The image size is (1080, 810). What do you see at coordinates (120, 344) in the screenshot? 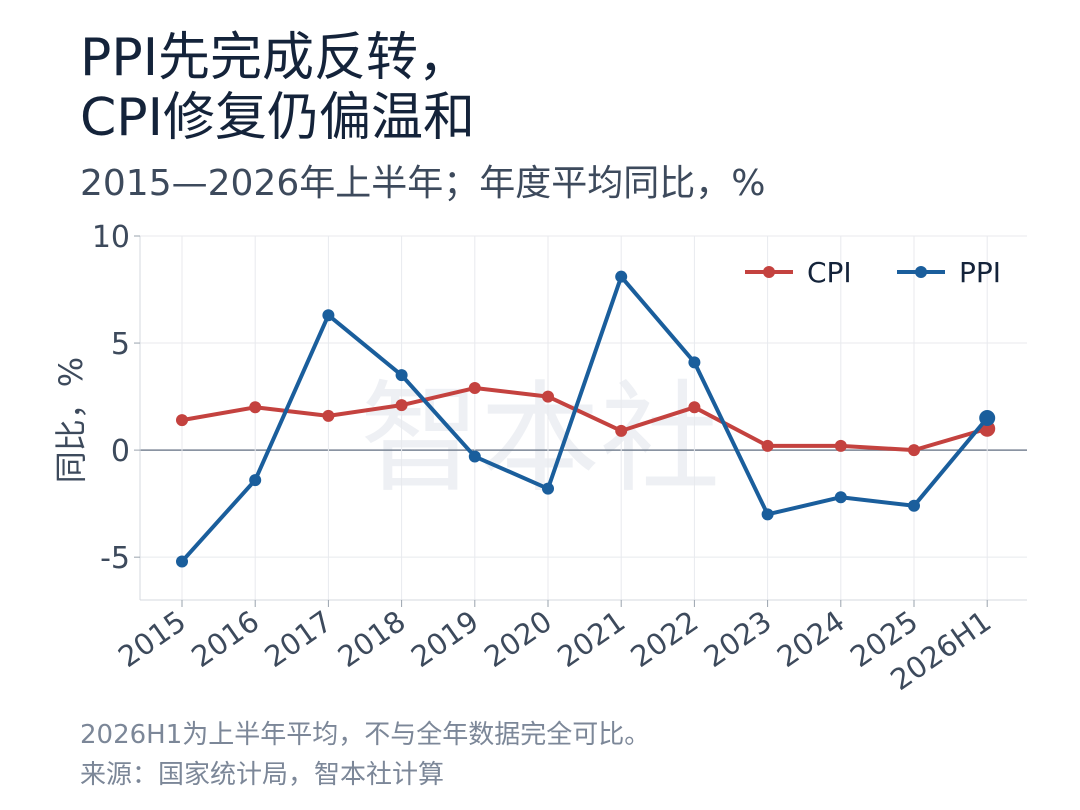
I see `y-tick-label: 5` at bounding box center [120, 344].